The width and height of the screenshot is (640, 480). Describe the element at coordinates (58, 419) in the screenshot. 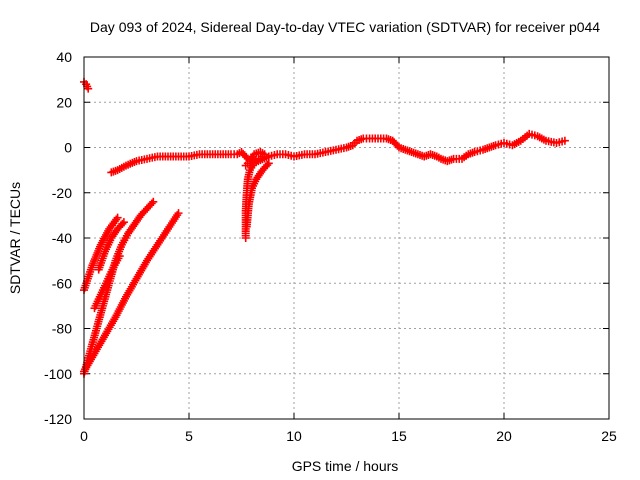

I see `y-tick-label: -120` at that location.